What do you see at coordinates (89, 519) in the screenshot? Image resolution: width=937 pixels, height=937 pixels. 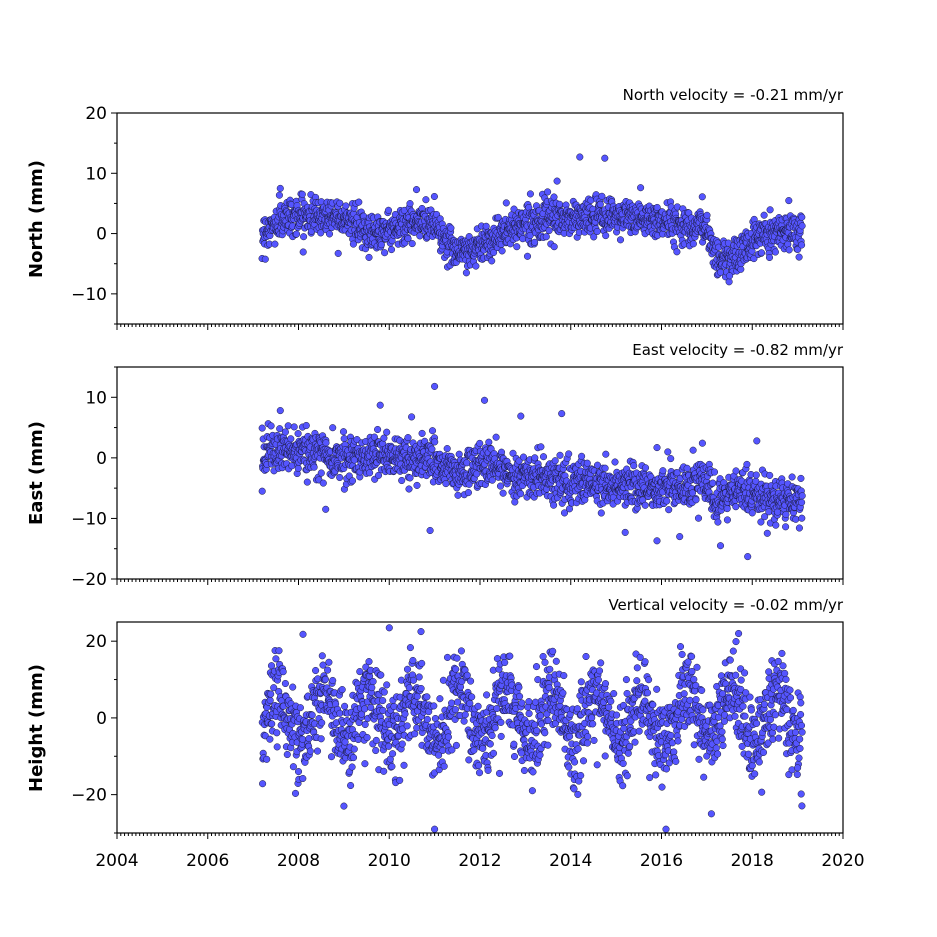 I see `y-tick-label: −10` at bounding box center [89, 519].